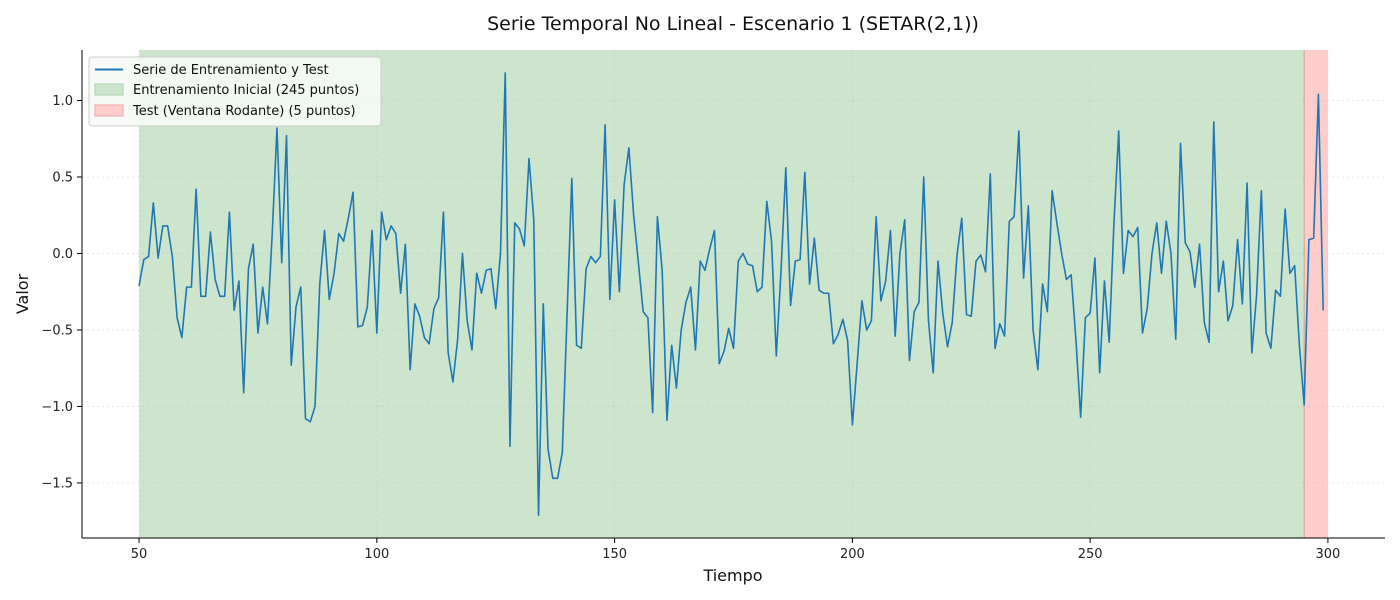  I want to click on y-tick-label-3: 0.0, so click(62, 254).